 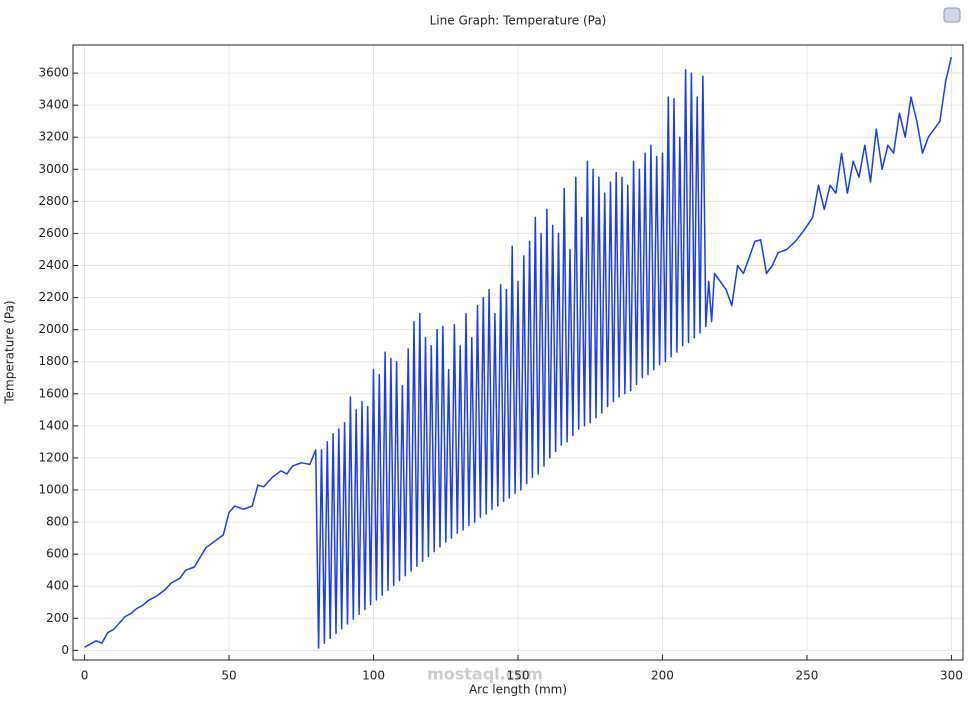 What do you see at coordinates (53, 73) in the screenshot?
I see `y-tick-label: 3600` at bounding box center [53, 73].